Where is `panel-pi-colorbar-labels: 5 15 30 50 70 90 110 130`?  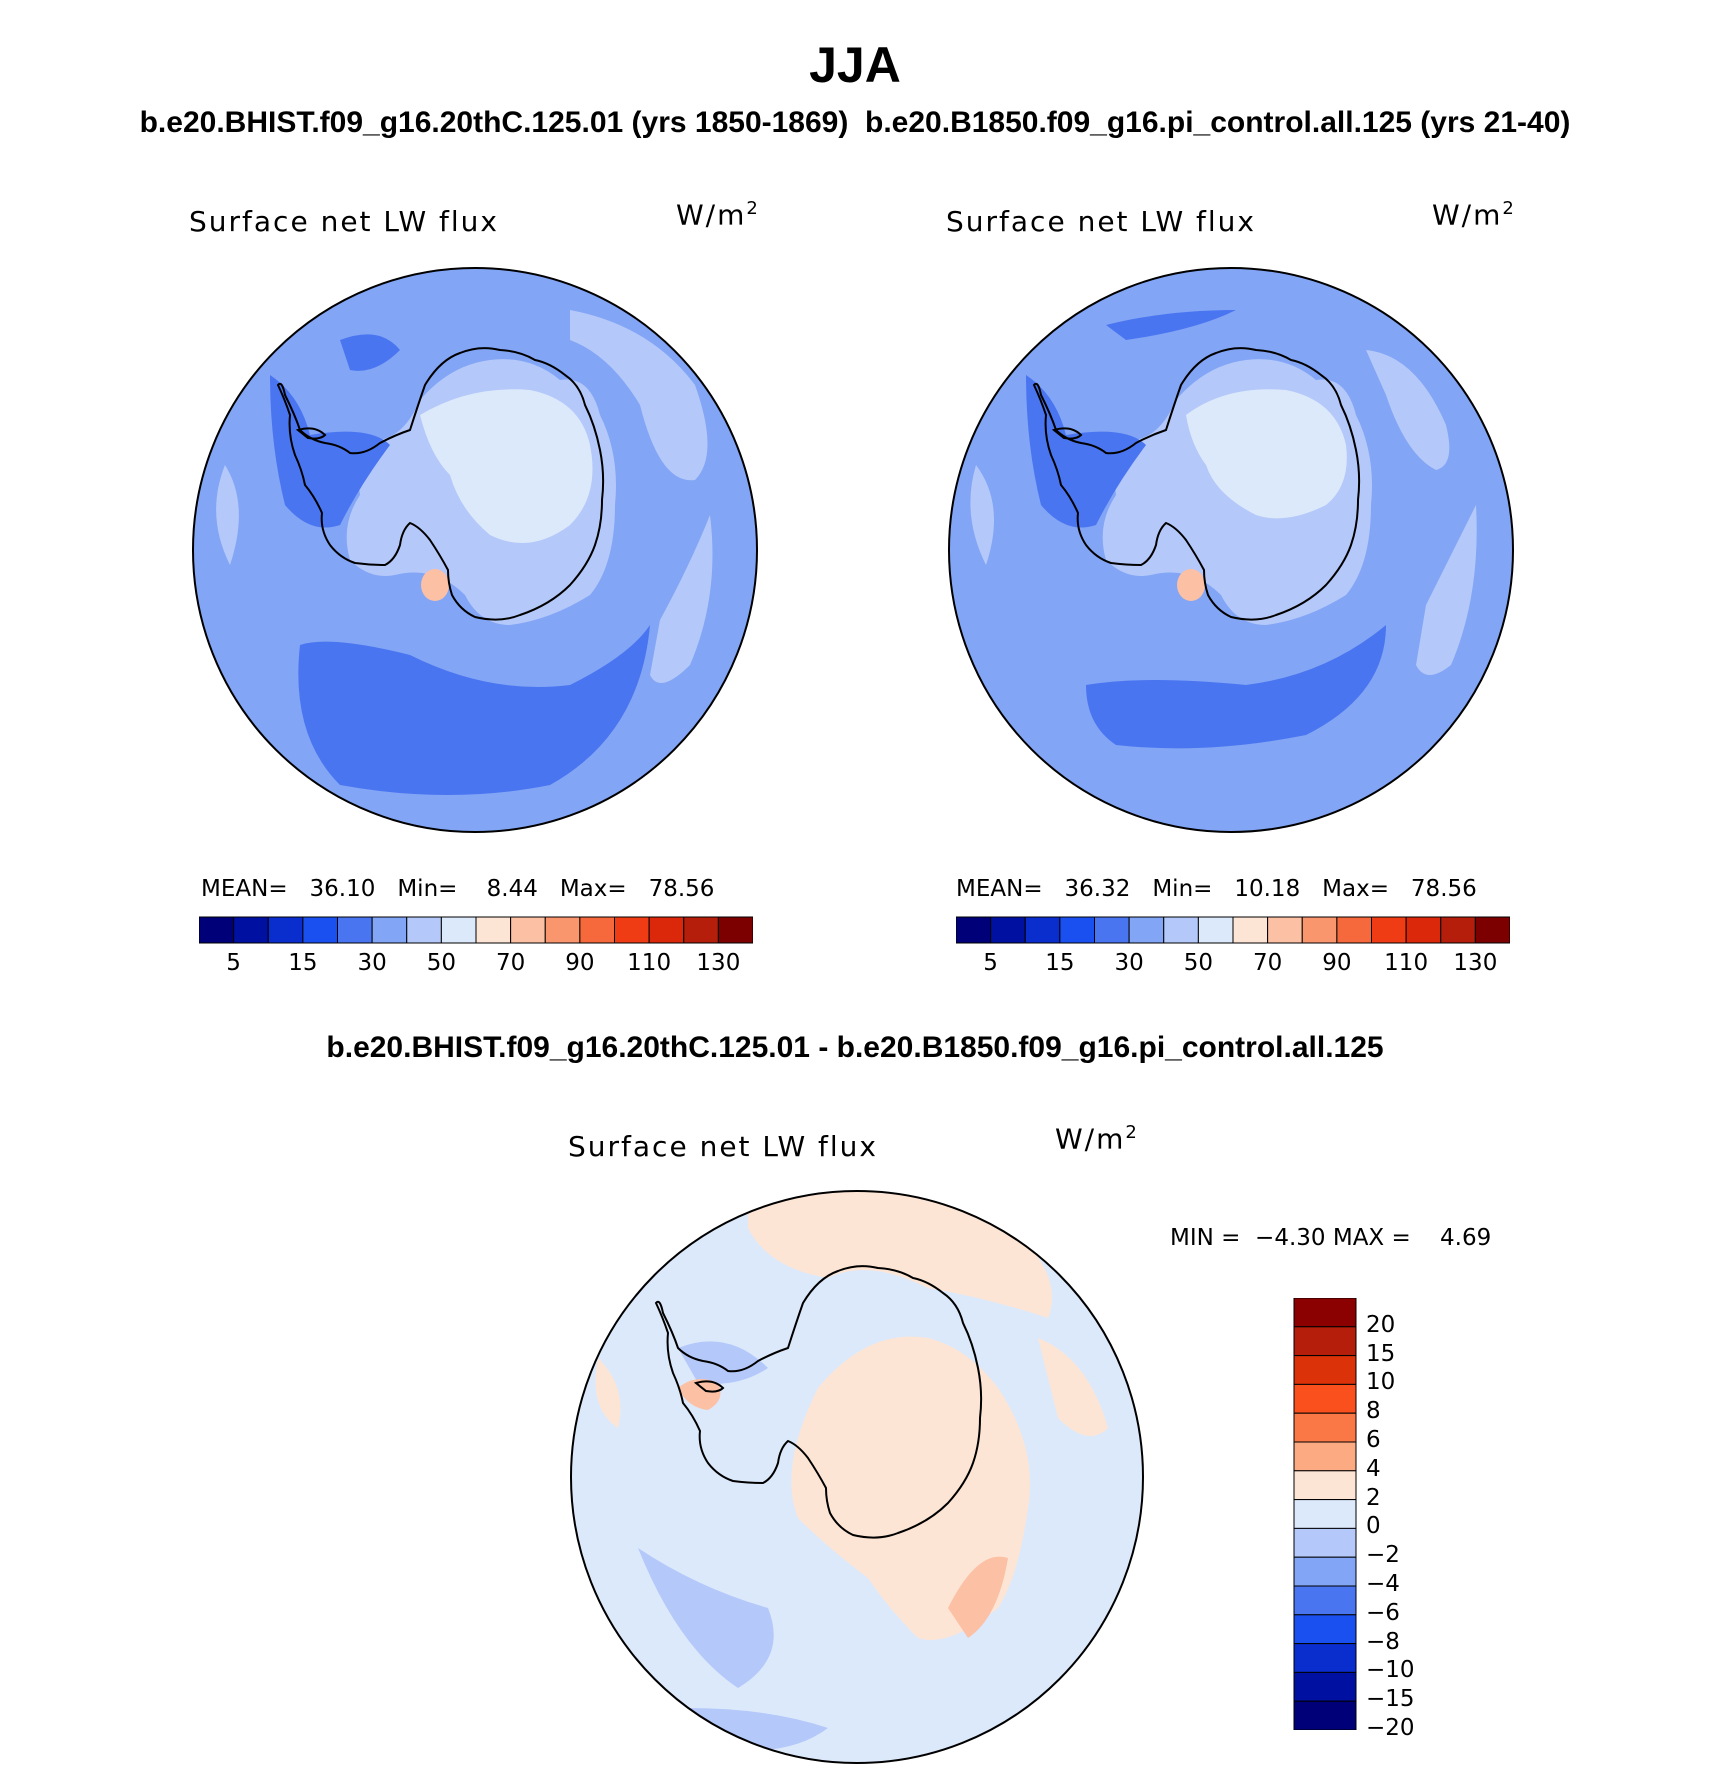 panel-pi-colorbar-labels: 5 15 30 50 70 90 110 130 is located at coordinates (1233, 965).